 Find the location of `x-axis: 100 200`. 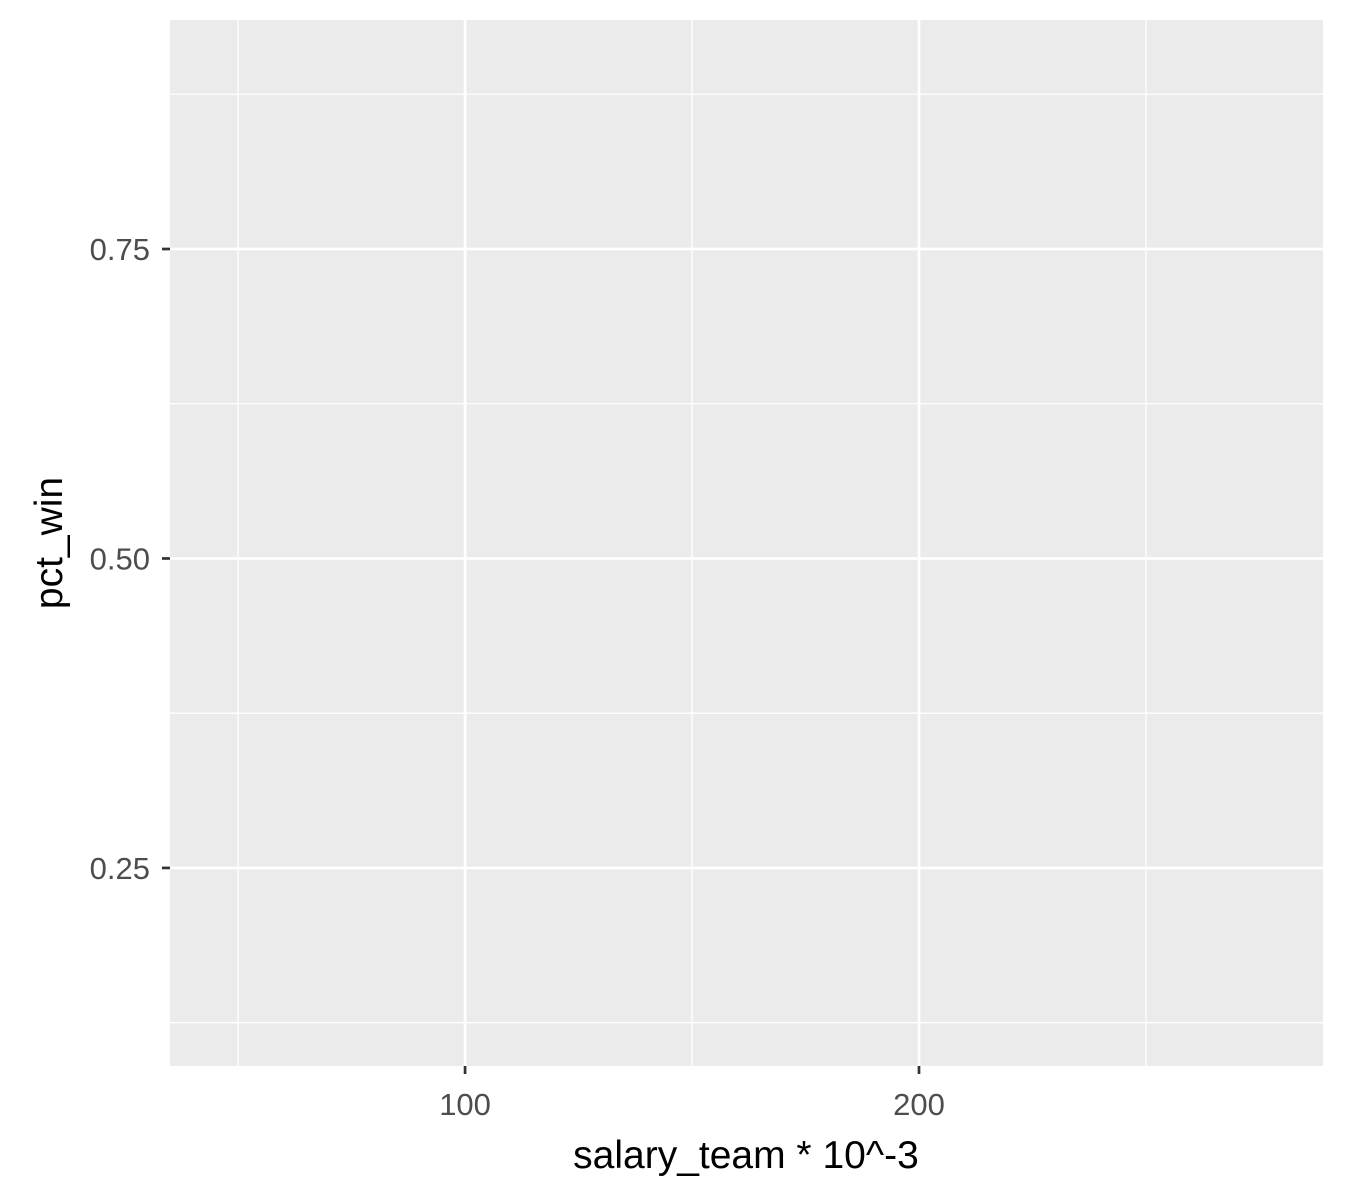

x-axis: 100 200 is located at coordinates (692, 1094).